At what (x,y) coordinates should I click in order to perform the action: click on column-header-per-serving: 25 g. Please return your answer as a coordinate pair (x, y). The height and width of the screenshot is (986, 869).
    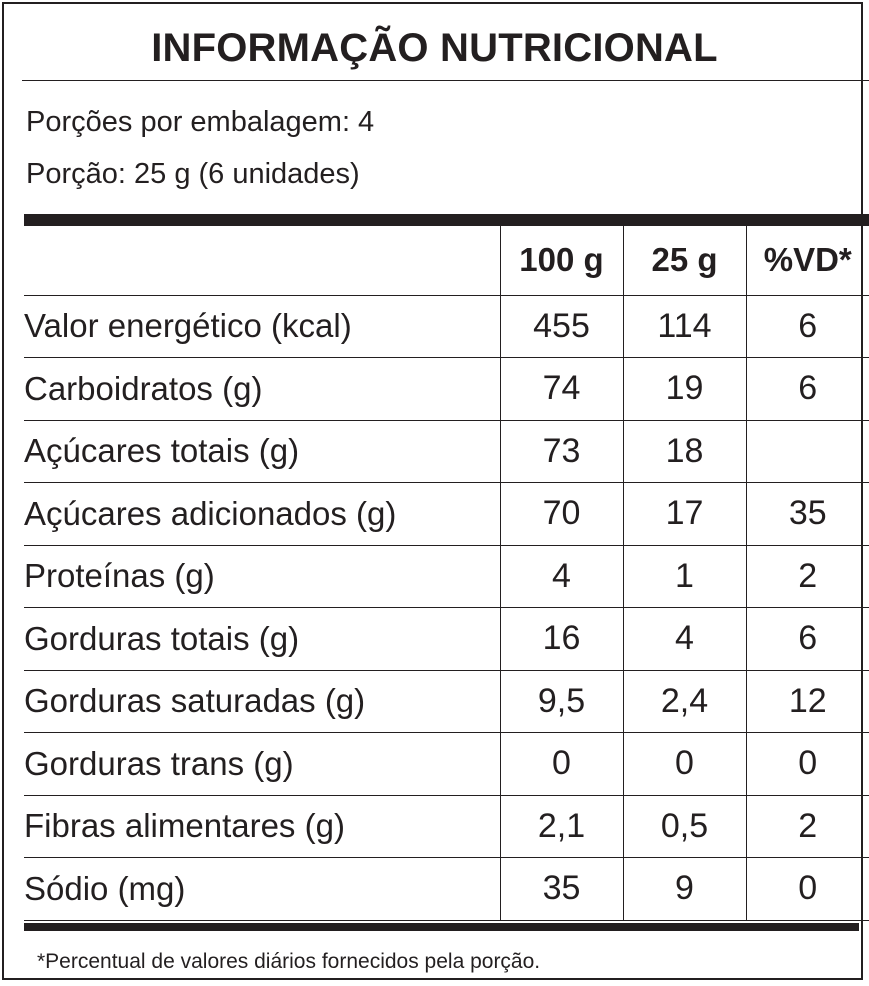
    Looking at the image, I should click on (684, 261).